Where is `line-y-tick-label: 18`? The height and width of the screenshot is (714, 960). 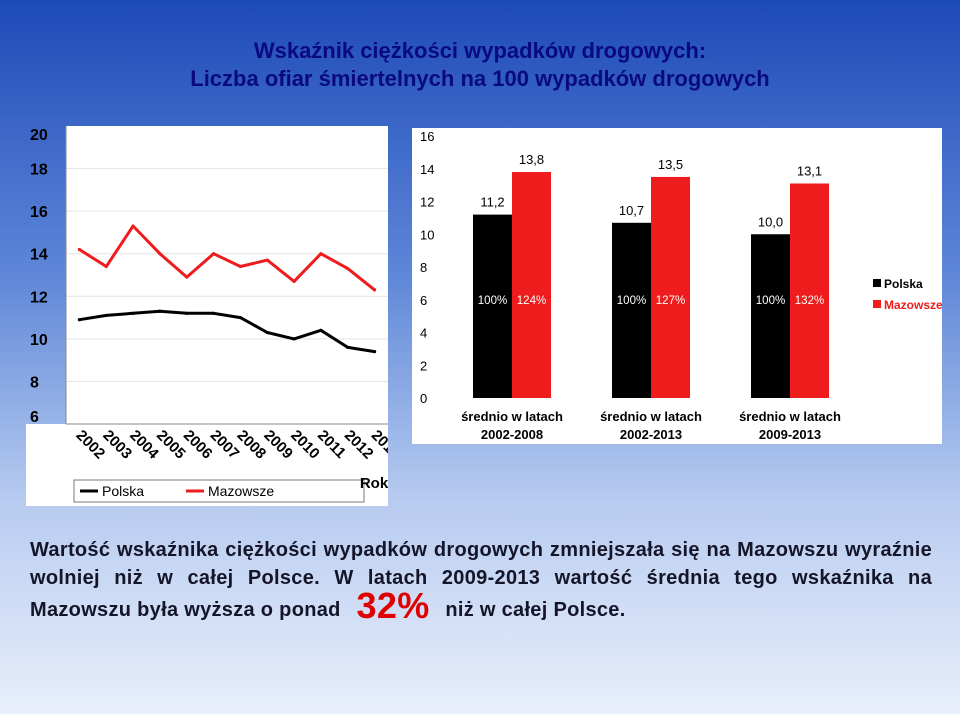
line-y-tick-label: 18 is located at coordinates (39, 170).